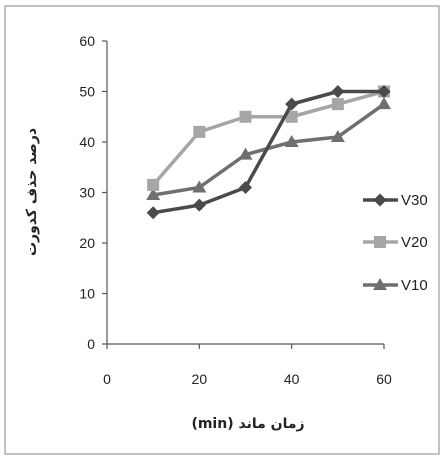  I want to click on x-tick-label: 60, so click(384, 379).